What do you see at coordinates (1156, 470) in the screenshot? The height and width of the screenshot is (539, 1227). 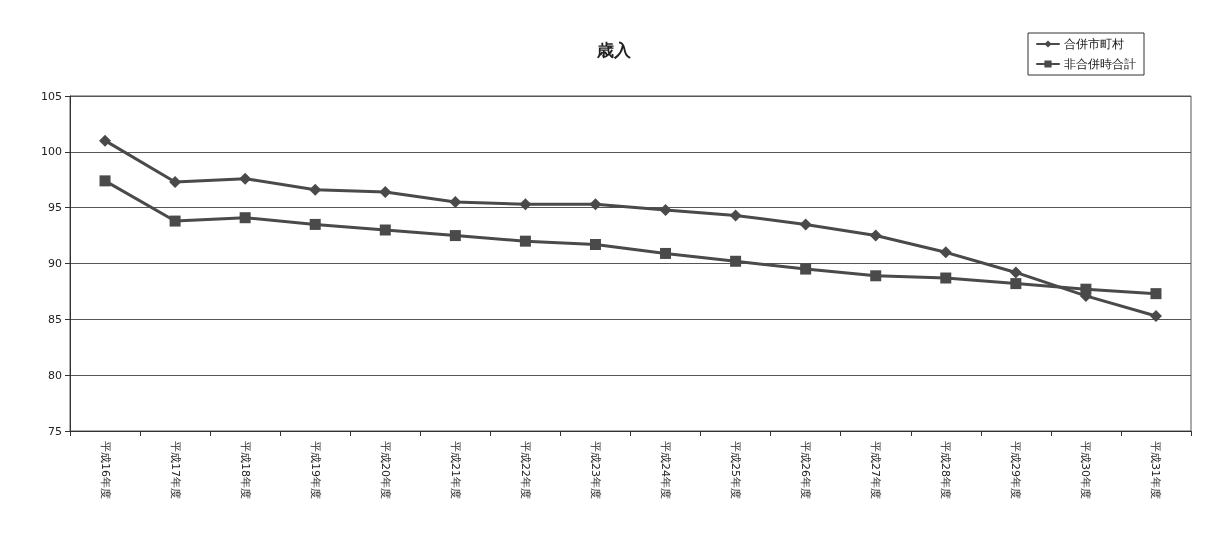 I see `x-tick-label: 平成31年度` at bounding box center [1156, 470].